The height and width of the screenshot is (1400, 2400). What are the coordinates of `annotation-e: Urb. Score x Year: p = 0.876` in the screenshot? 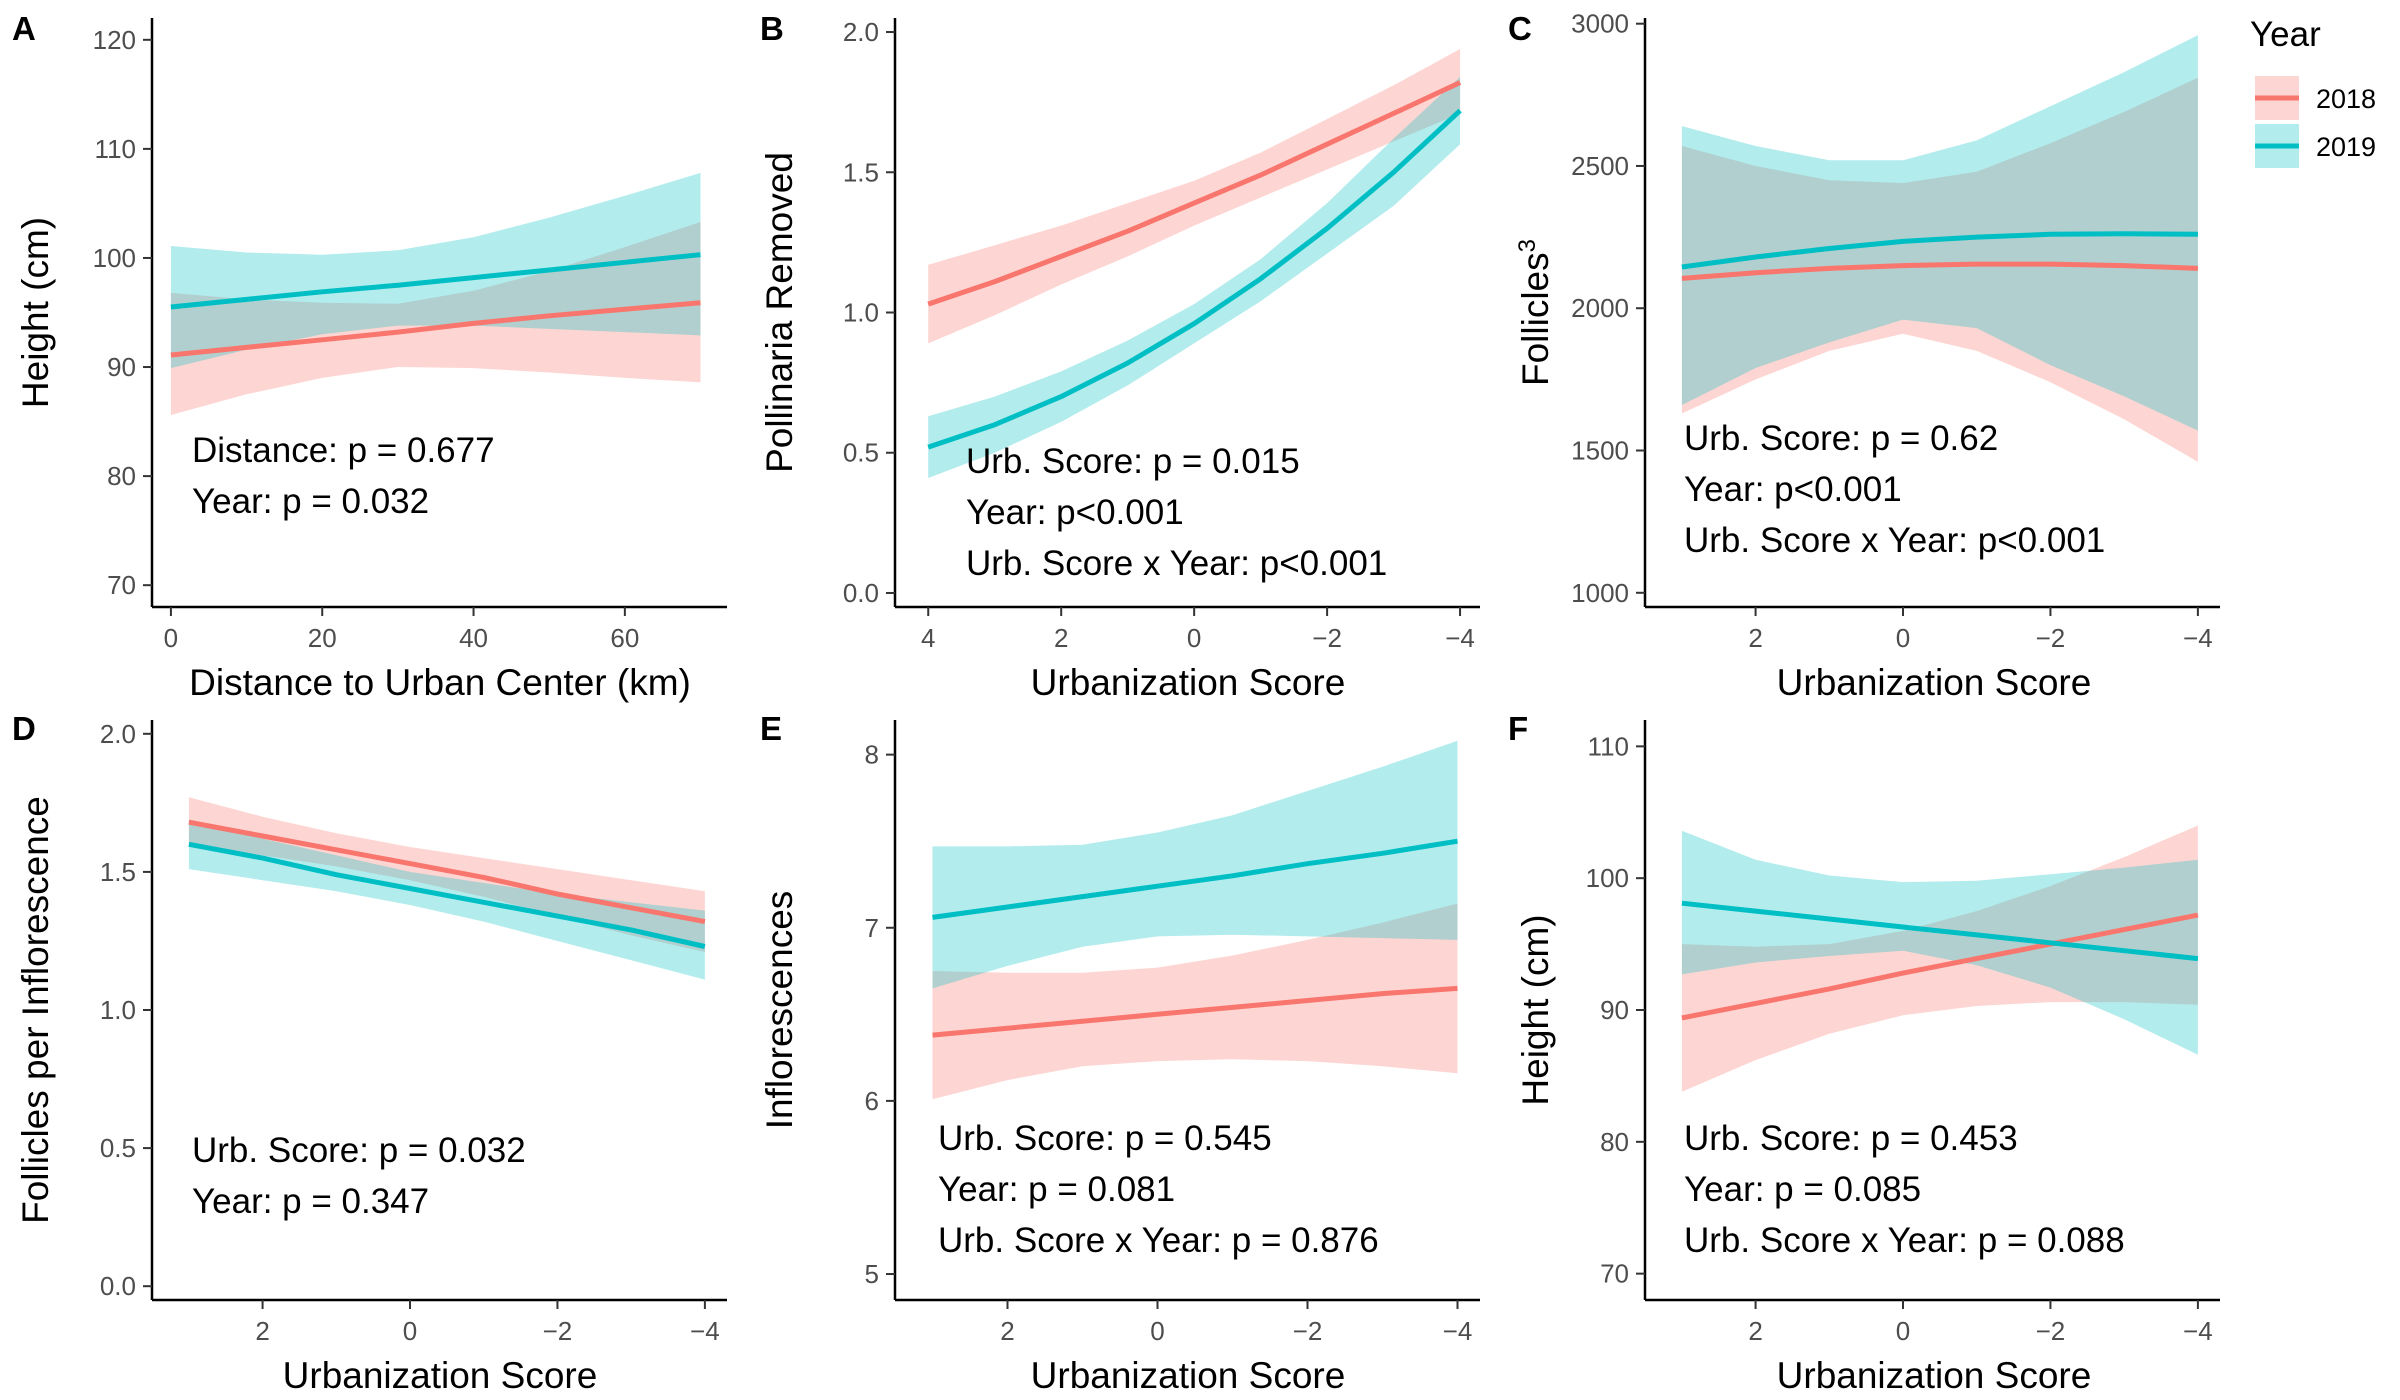 It's located at (1158, 1240).